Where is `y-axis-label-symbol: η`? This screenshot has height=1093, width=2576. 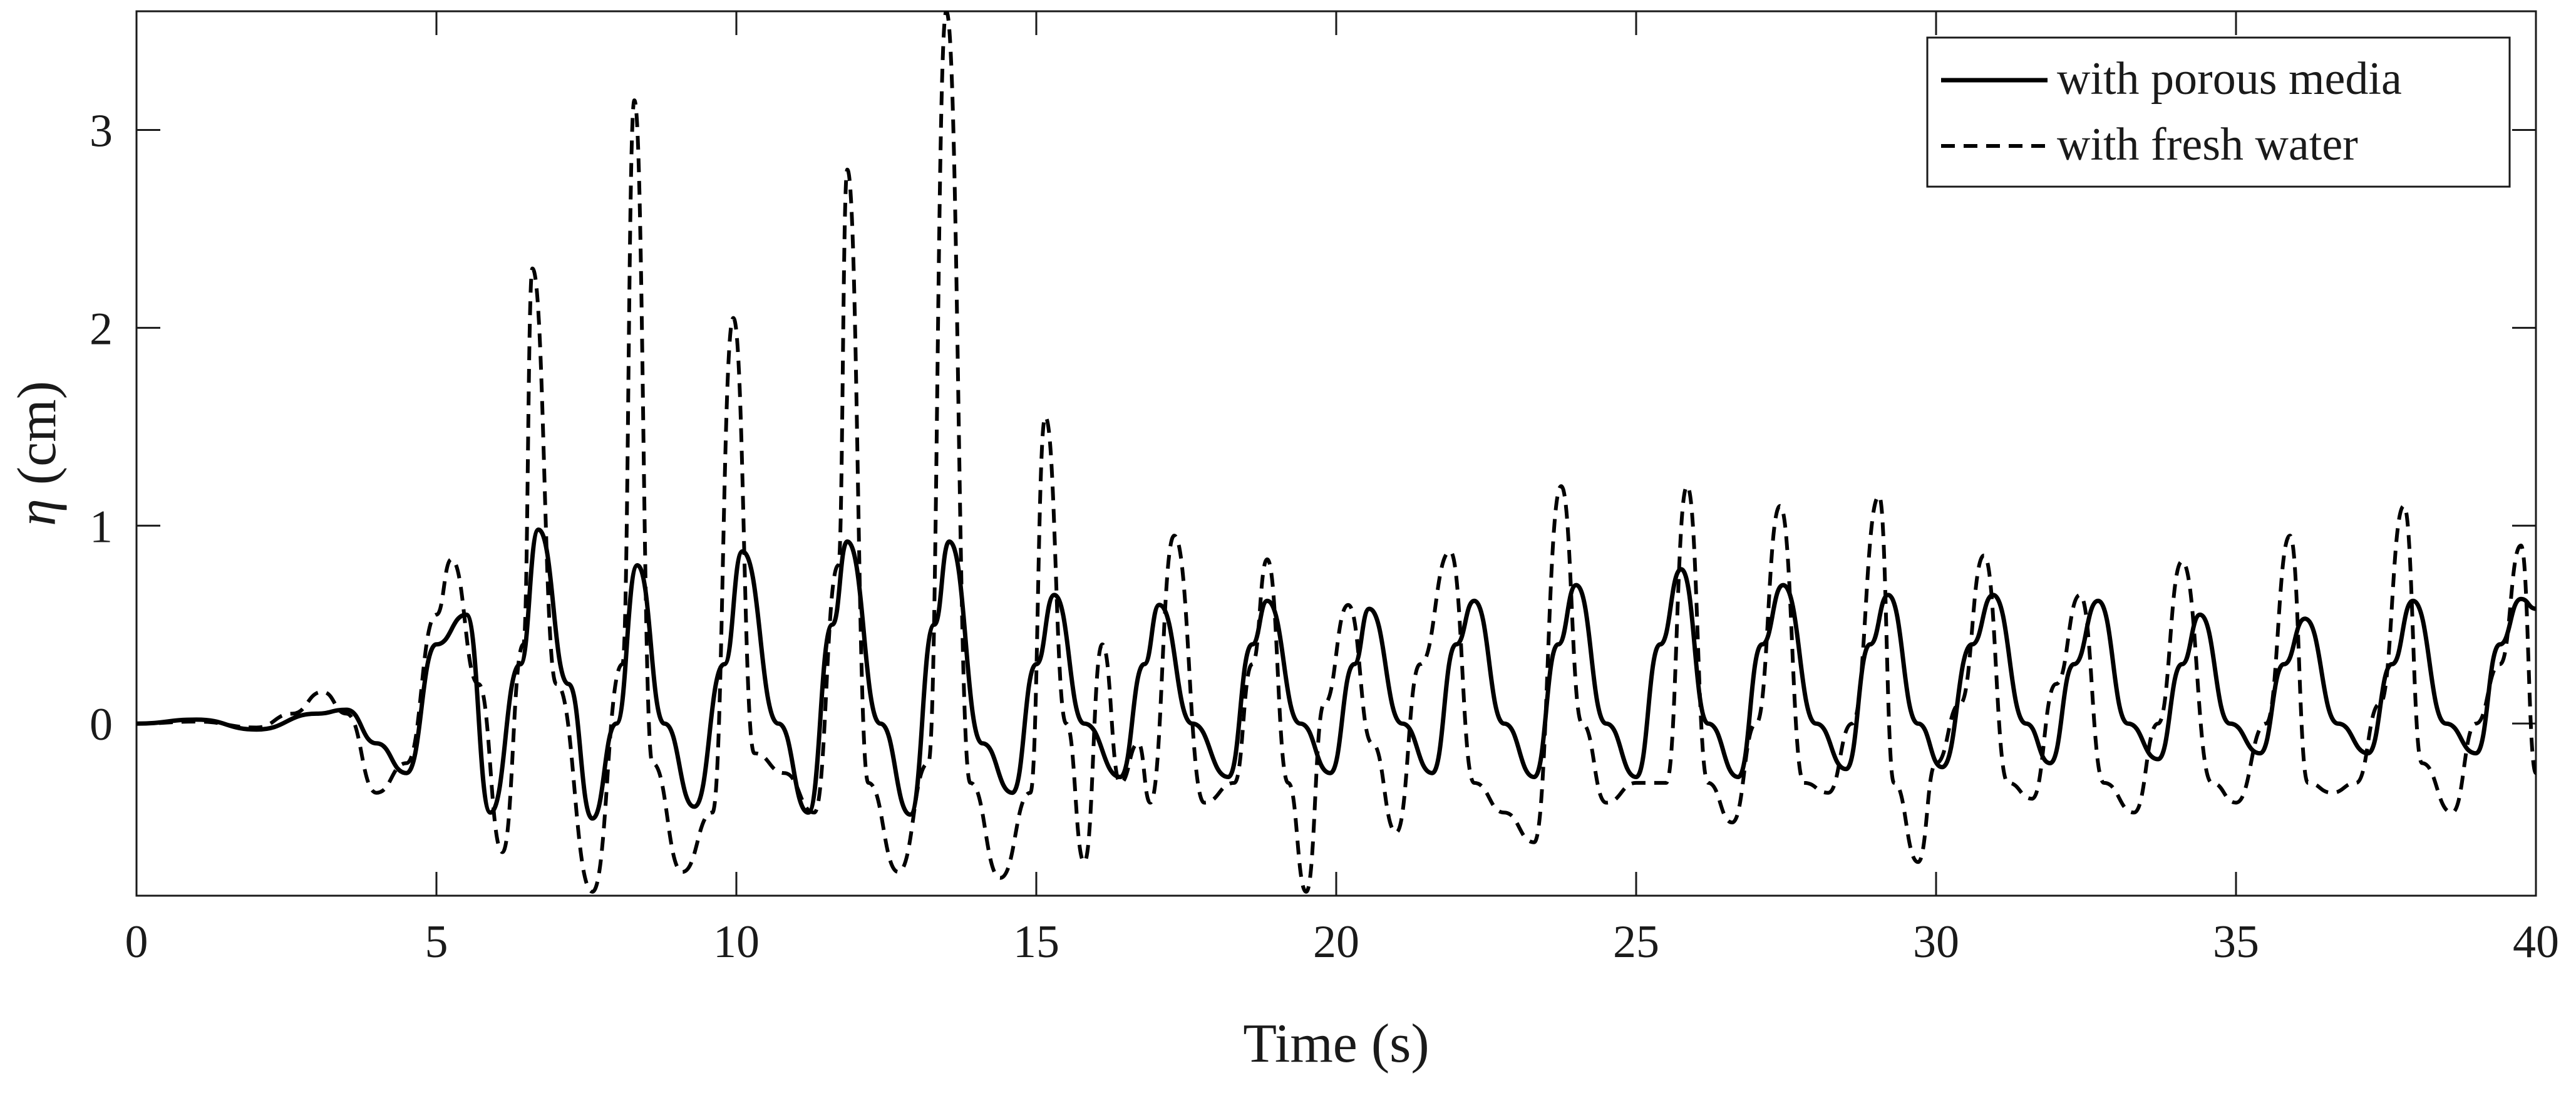 y-axis-label-symbol: η is located at coordinates (37, 512).